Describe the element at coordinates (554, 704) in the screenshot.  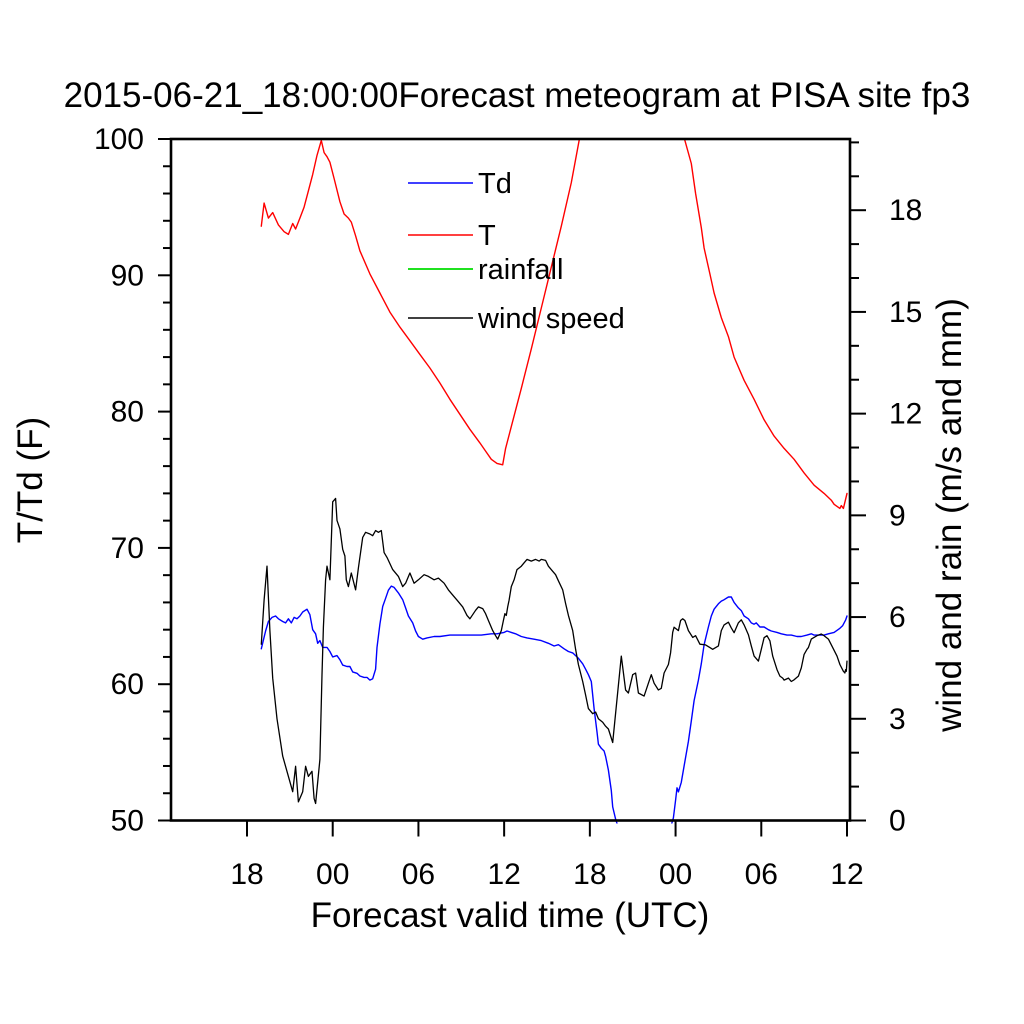
I see `series-line-Td` at that location.